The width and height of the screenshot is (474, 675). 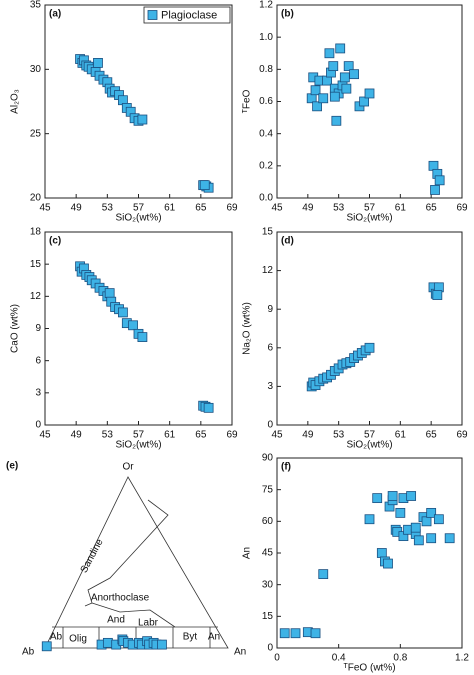 What do you see at coordinates (15, 328) in the screenshot?
I see `y-axis-label: CaO (wt%)` at bounding box center [15, 328].